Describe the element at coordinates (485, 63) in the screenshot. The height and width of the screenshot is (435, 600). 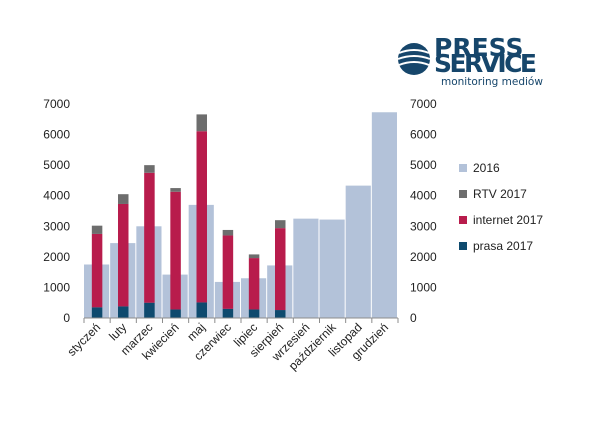
I see `logo-line-service: SERVICE` at that location.